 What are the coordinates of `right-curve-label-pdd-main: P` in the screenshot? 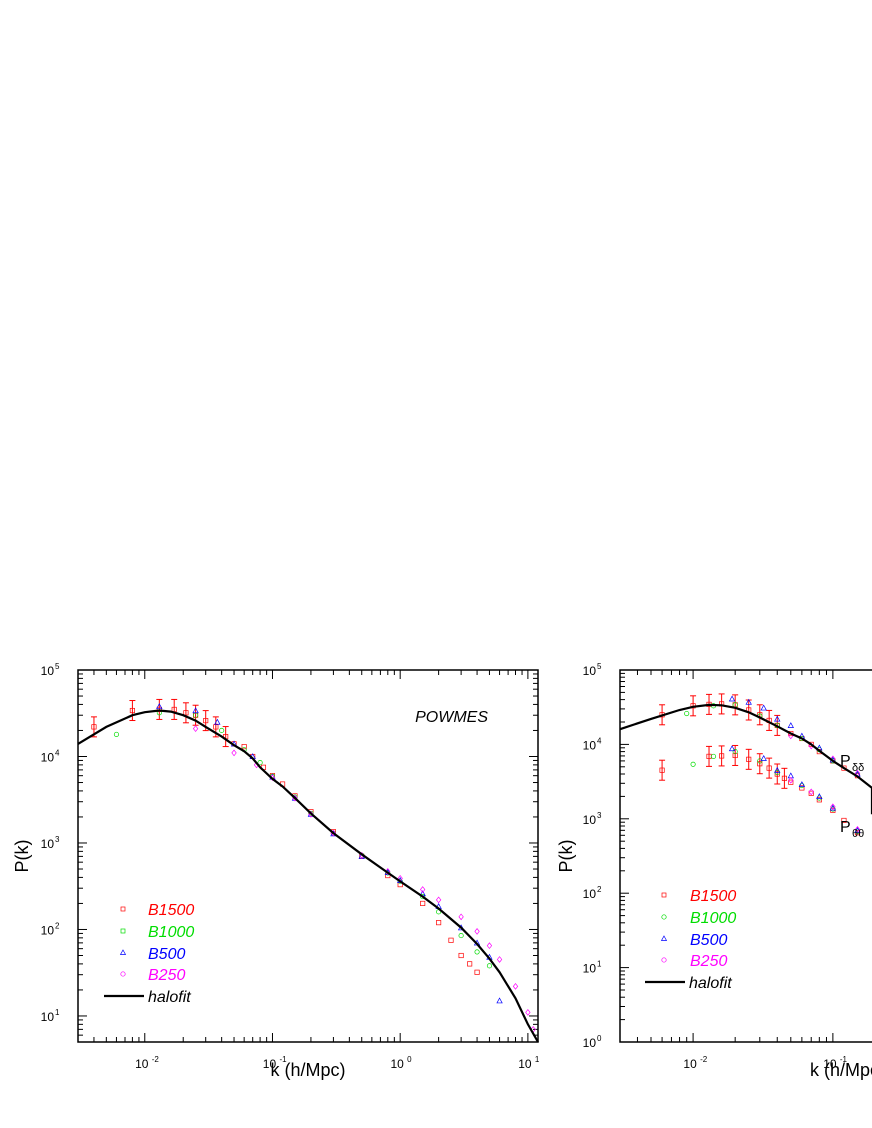 It's located at (845, 761).